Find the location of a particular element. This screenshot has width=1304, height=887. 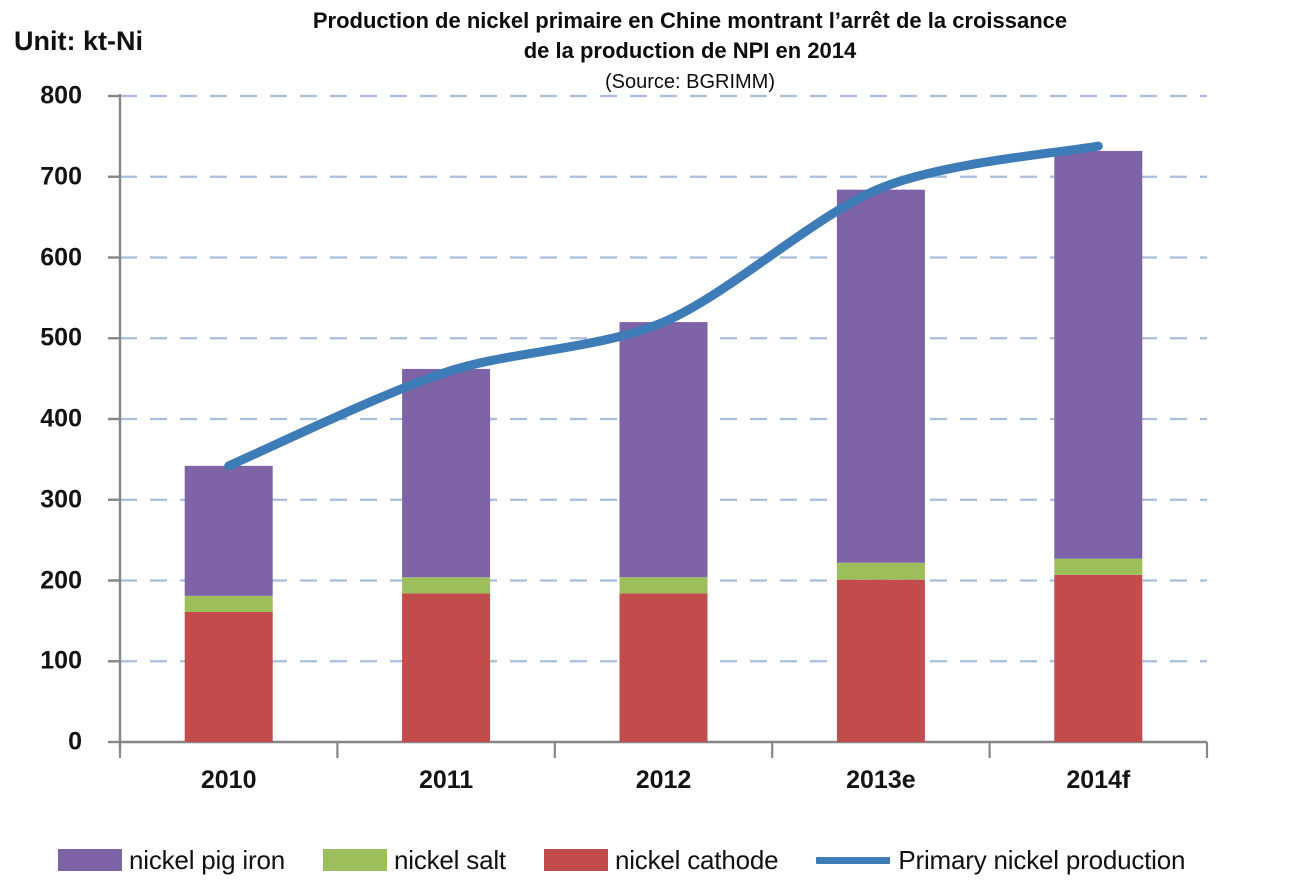

legend-item: nickel salt is located at coordinates (414, 860).